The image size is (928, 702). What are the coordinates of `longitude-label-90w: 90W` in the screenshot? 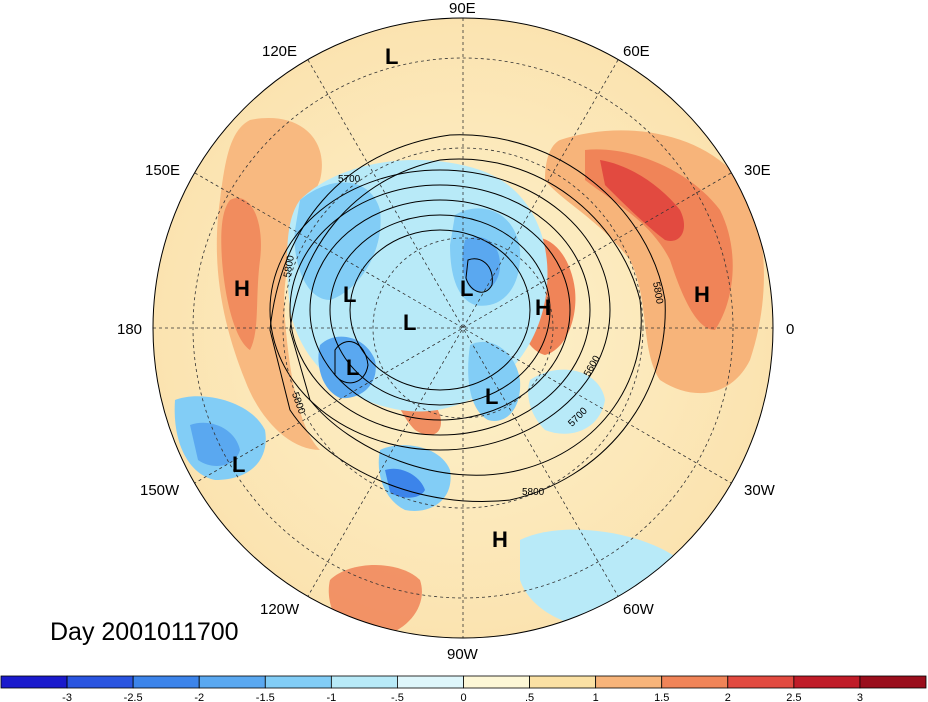 It's located at (463, 654).